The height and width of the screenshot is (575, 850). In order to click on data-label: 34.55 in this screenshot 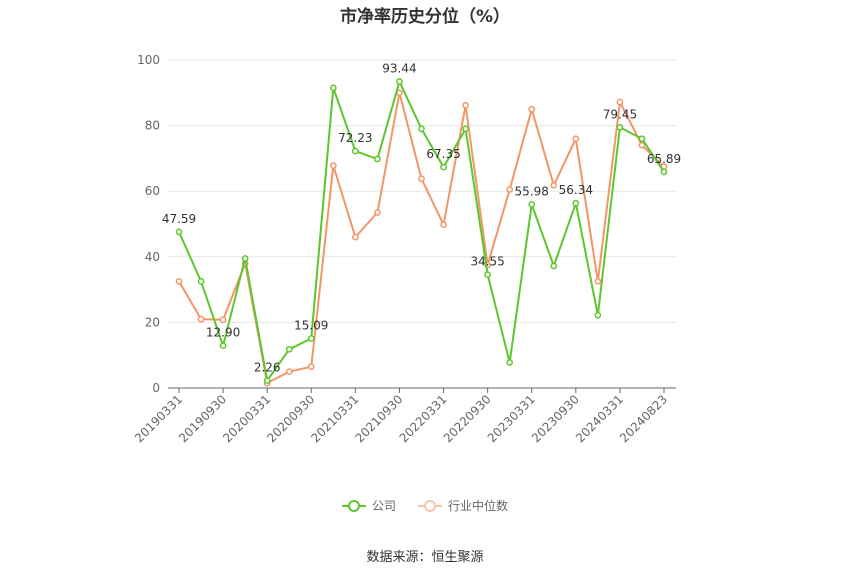, I will do `click(487, 262)`.